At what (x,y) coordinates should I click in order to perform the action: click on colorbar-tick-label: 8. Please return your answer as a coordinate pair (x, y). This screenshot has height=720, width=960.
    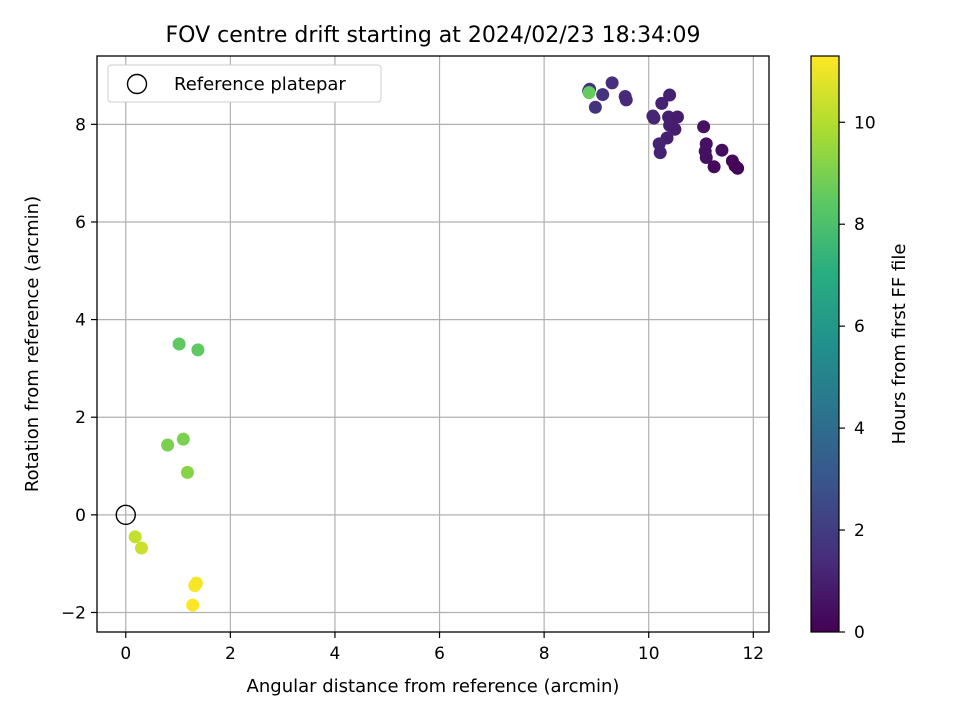
    Looking at the image, I should click on (859, 225).